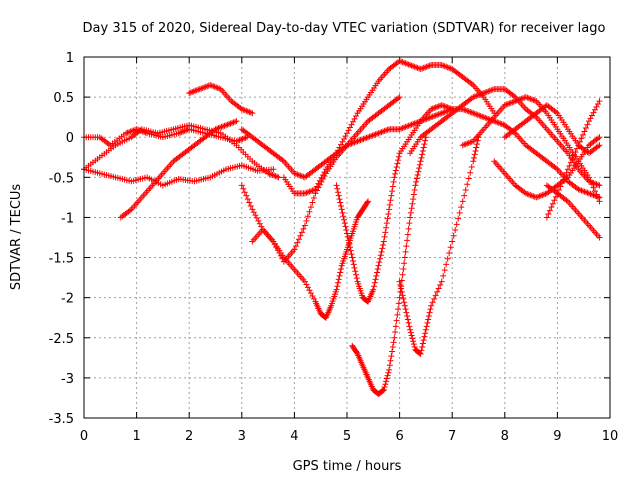 The image size is (640, 480). I want to click on series-arc17, so click(573, 159).